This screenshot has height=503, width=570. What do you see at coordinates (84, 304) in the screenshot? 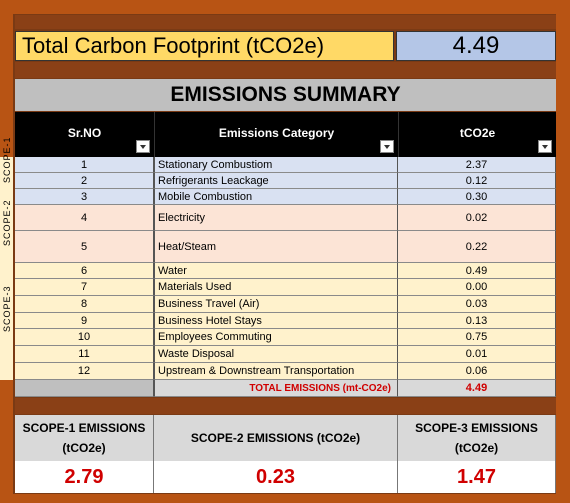
I see `row-srno: 8` at bounding box center [84, 304].